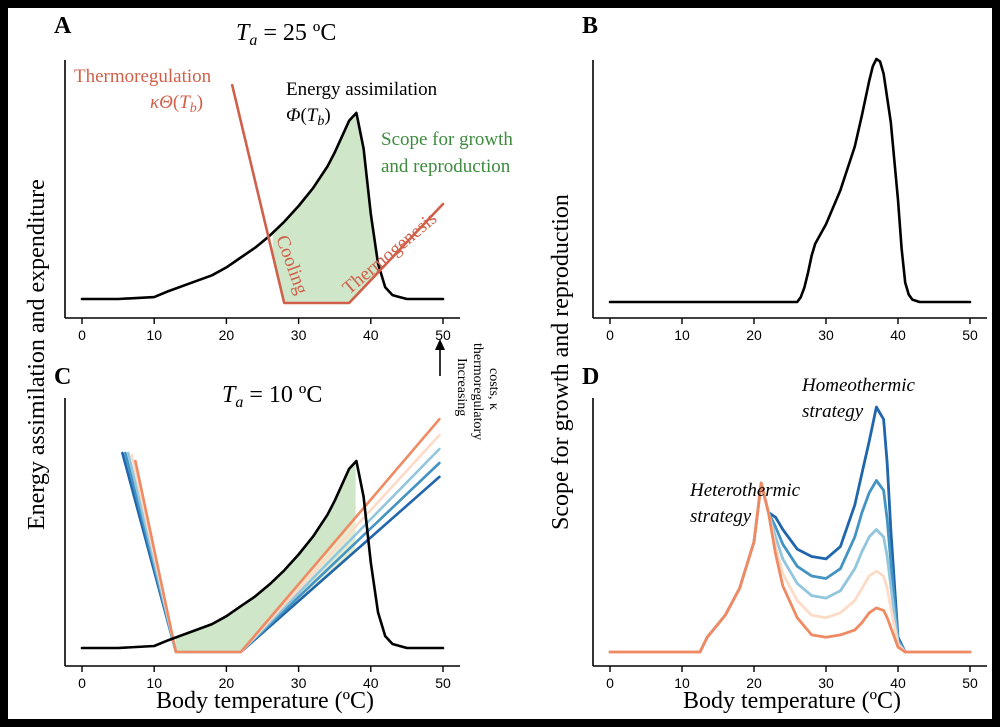  I want to click on heterothermic-label-line1: Heterothermic, so click(745, 490).